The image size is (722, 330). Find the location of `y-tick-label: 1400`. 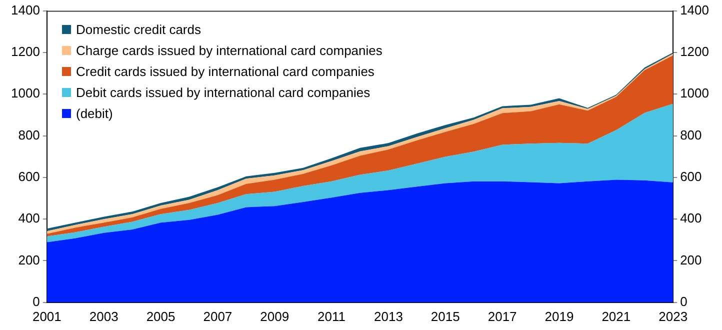

y-tick-label: 1400 is located at coordinates (25, 10).